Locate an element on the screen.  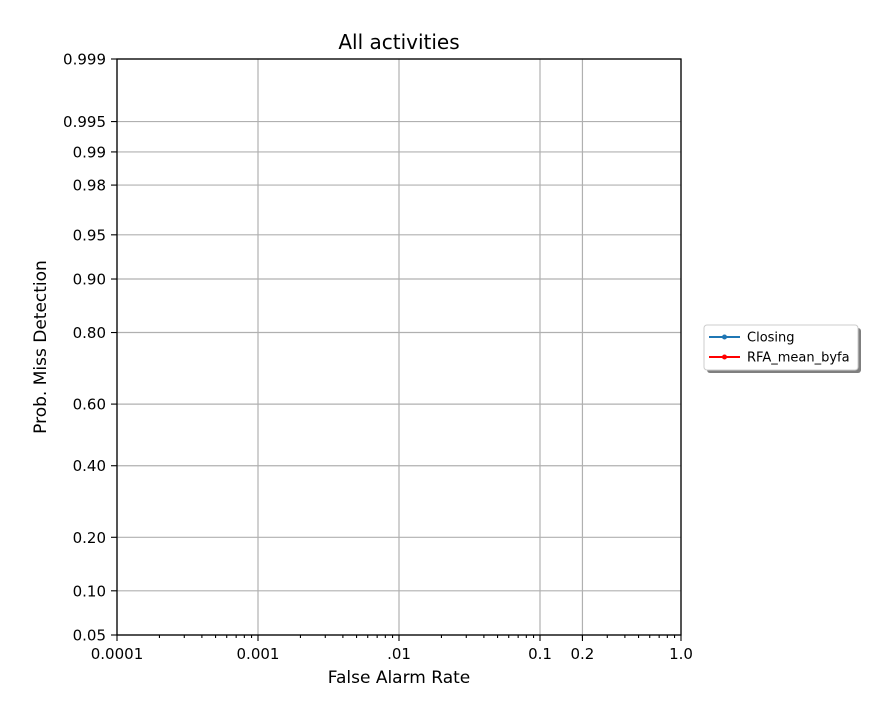
y-tick-label: 0.999 is located at coordinates (84, 60).